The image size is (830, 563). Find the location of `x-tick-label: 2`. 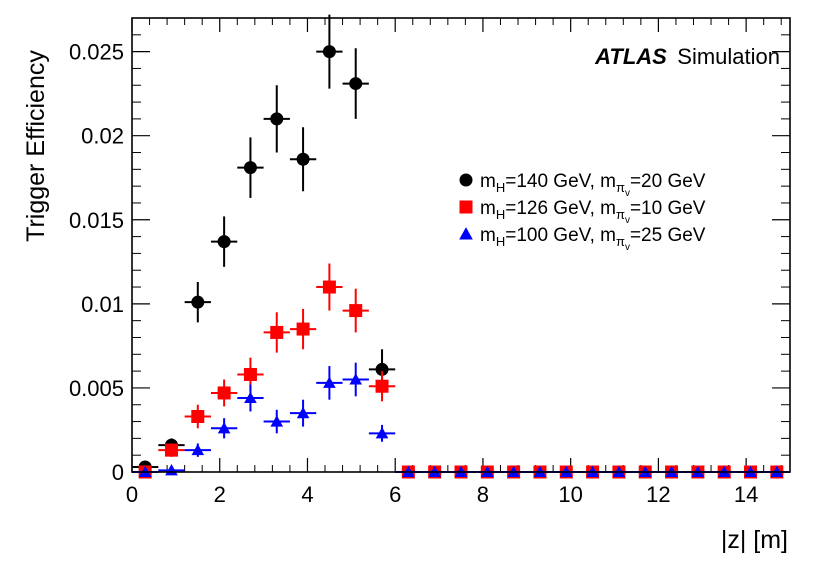

x-tick-label: 2 is located at coordinates (220, 494).